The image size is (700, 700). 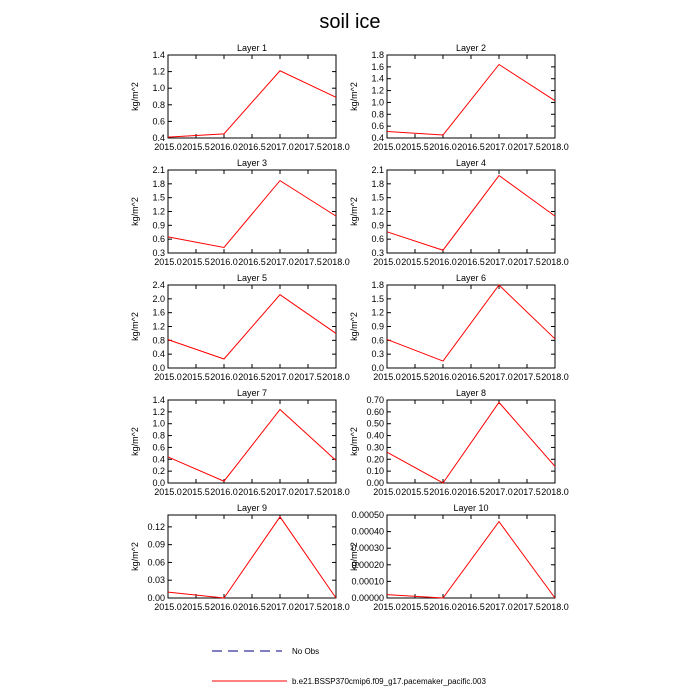 I want to click on panel-1-xtick-label: 2016.5, so click(x=252, y=147).